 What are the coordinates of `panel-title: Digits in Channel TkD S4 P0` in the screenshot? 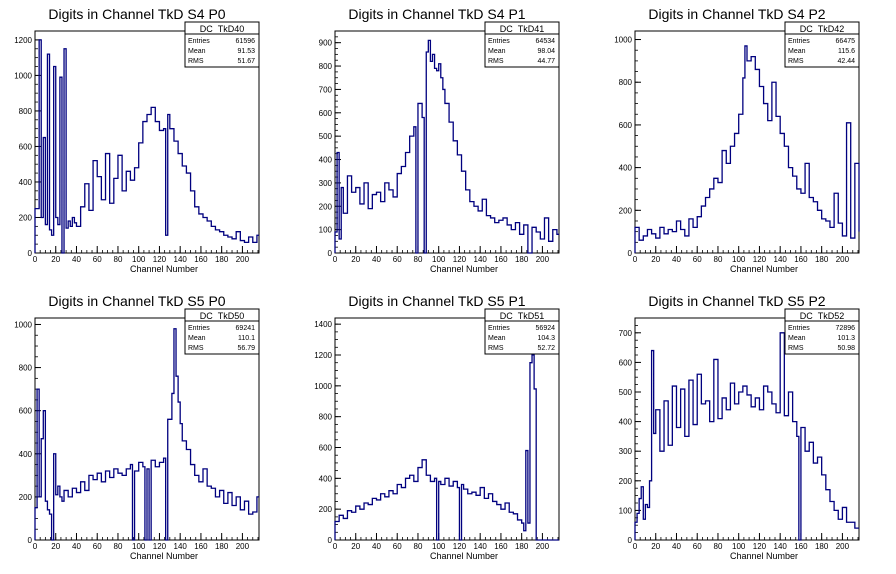 It's located at (136, 14).